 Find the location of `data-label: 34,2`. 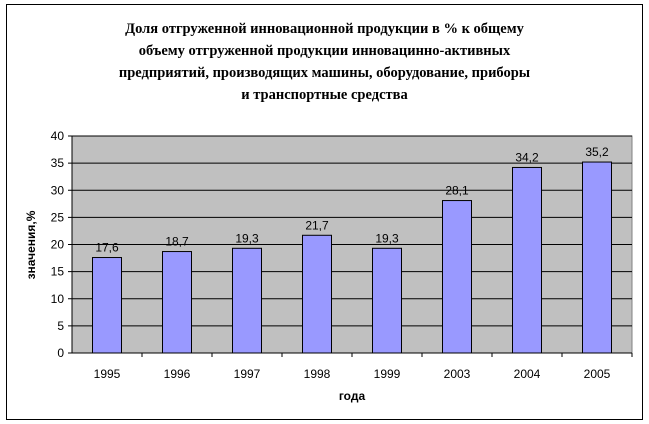

data-label: 34,2 is located at coordinates (527, 157).